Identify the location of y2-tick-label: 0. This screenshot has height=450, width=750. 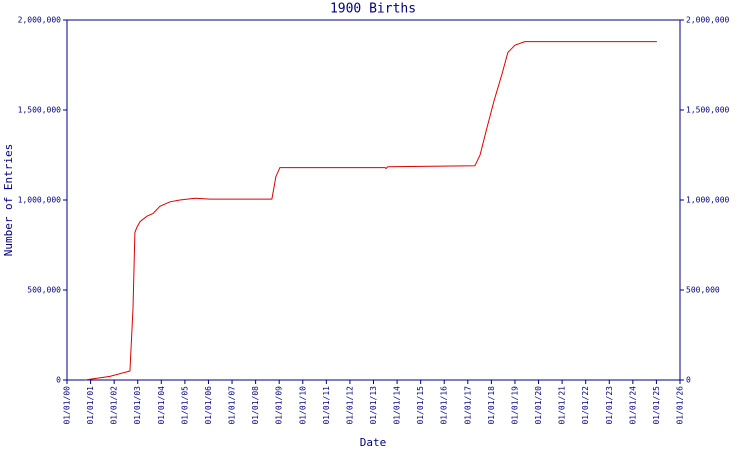
(688, 380).